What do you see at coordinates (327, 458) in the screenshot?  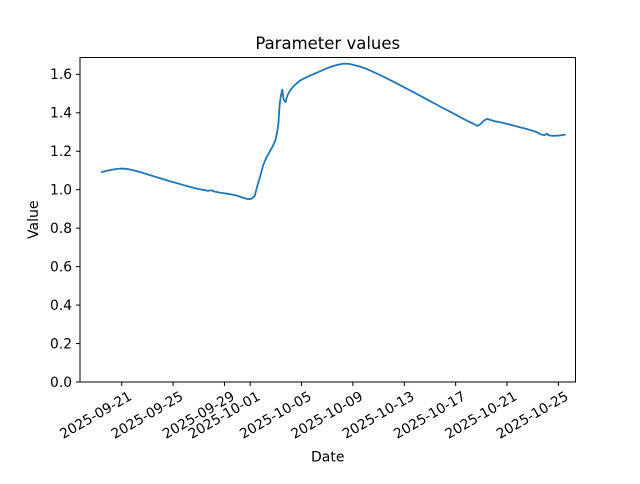 I see `x-axis-label: Date` at bounding box center [327, 458].